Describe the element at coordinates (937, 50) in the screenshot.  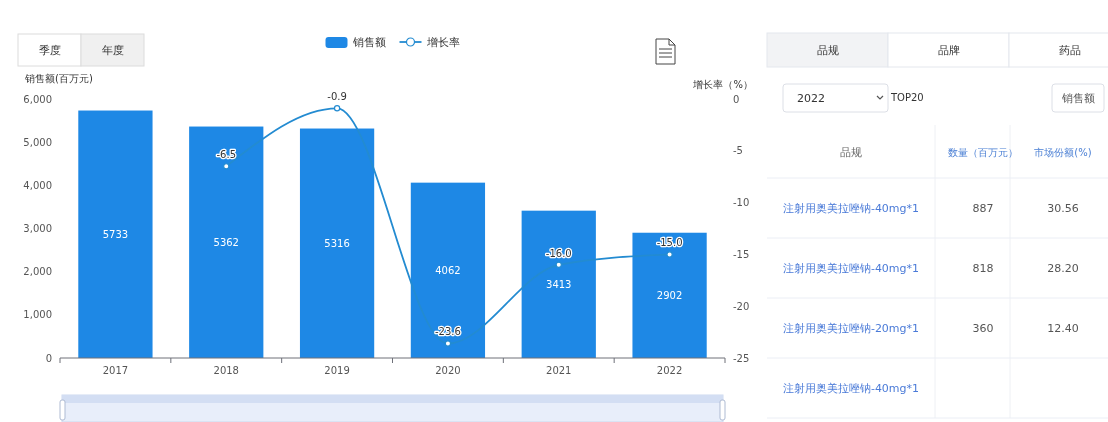
I see `tabs: 品规 品牌 药品` at that location.